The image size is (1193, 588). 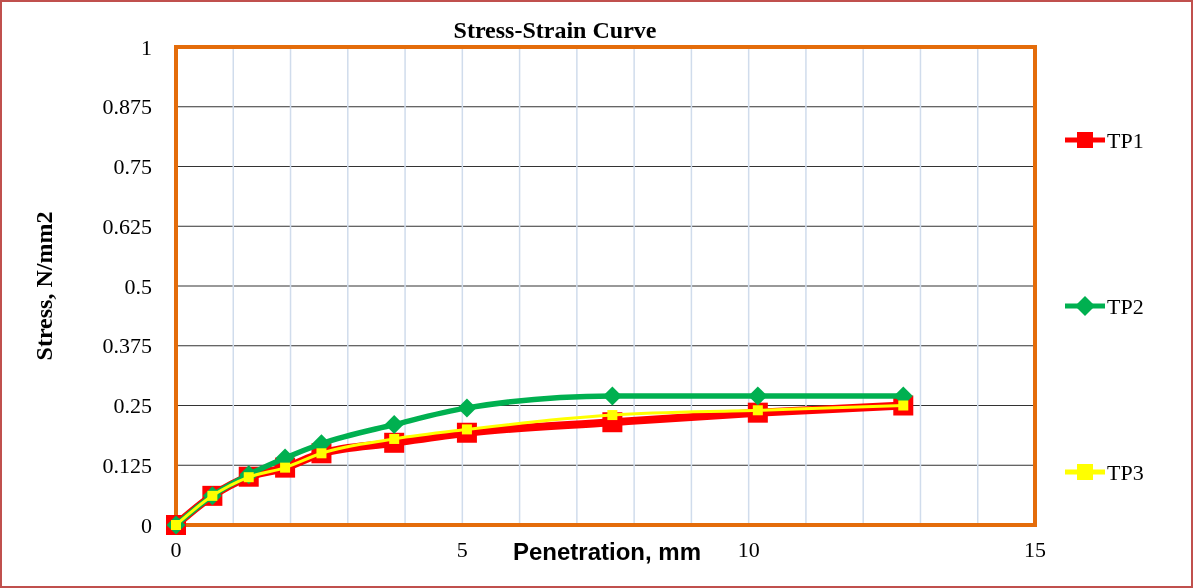 What do you see at coordinates (138, 286) in the screenshot?
I see `y-tick-label: 0.5` at bounding box center [138, 286].